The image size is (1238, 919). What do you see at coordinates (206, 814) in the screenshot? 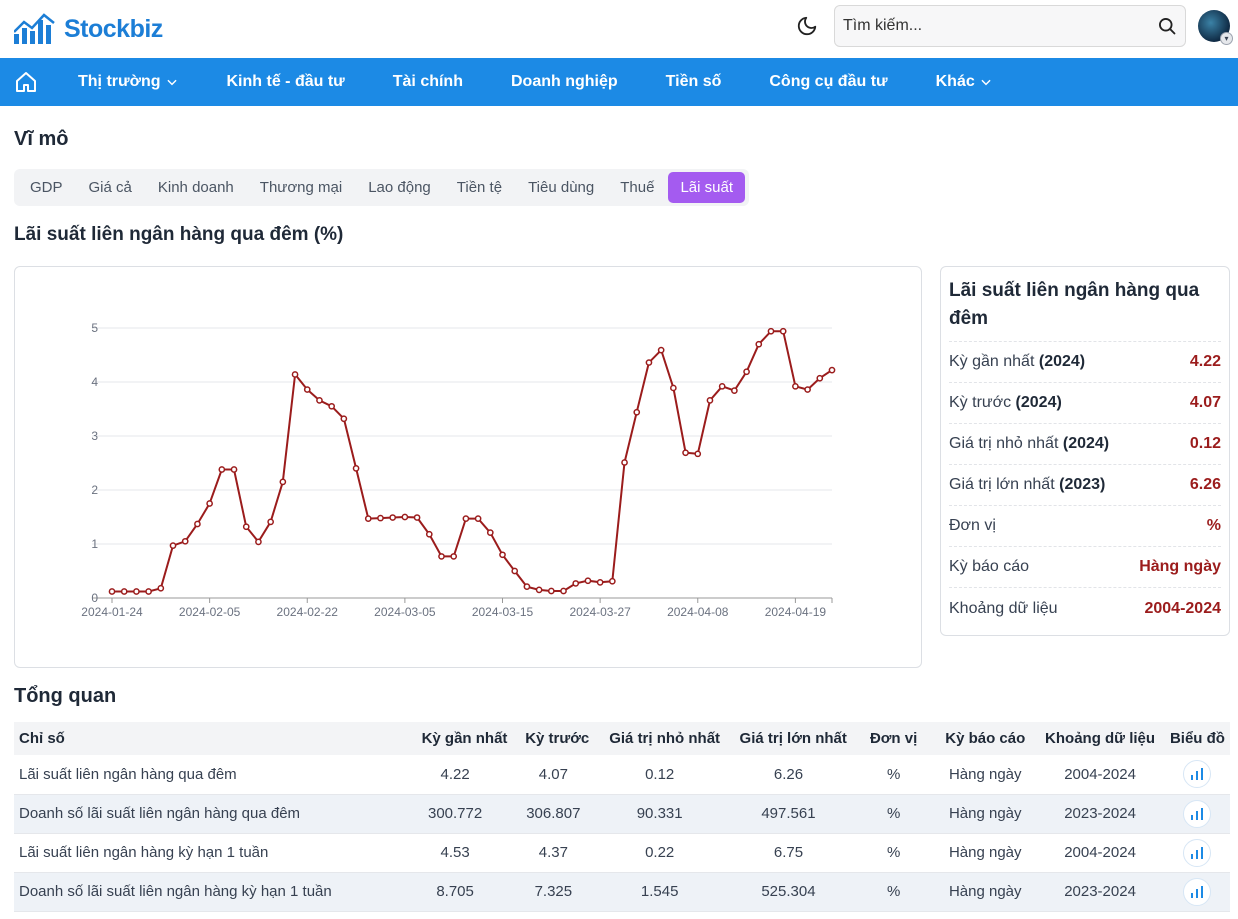
I see `cell-indicator: Doanh số lãi suất liên ngân hàng qua đêm` at bounding box center [206, 814].